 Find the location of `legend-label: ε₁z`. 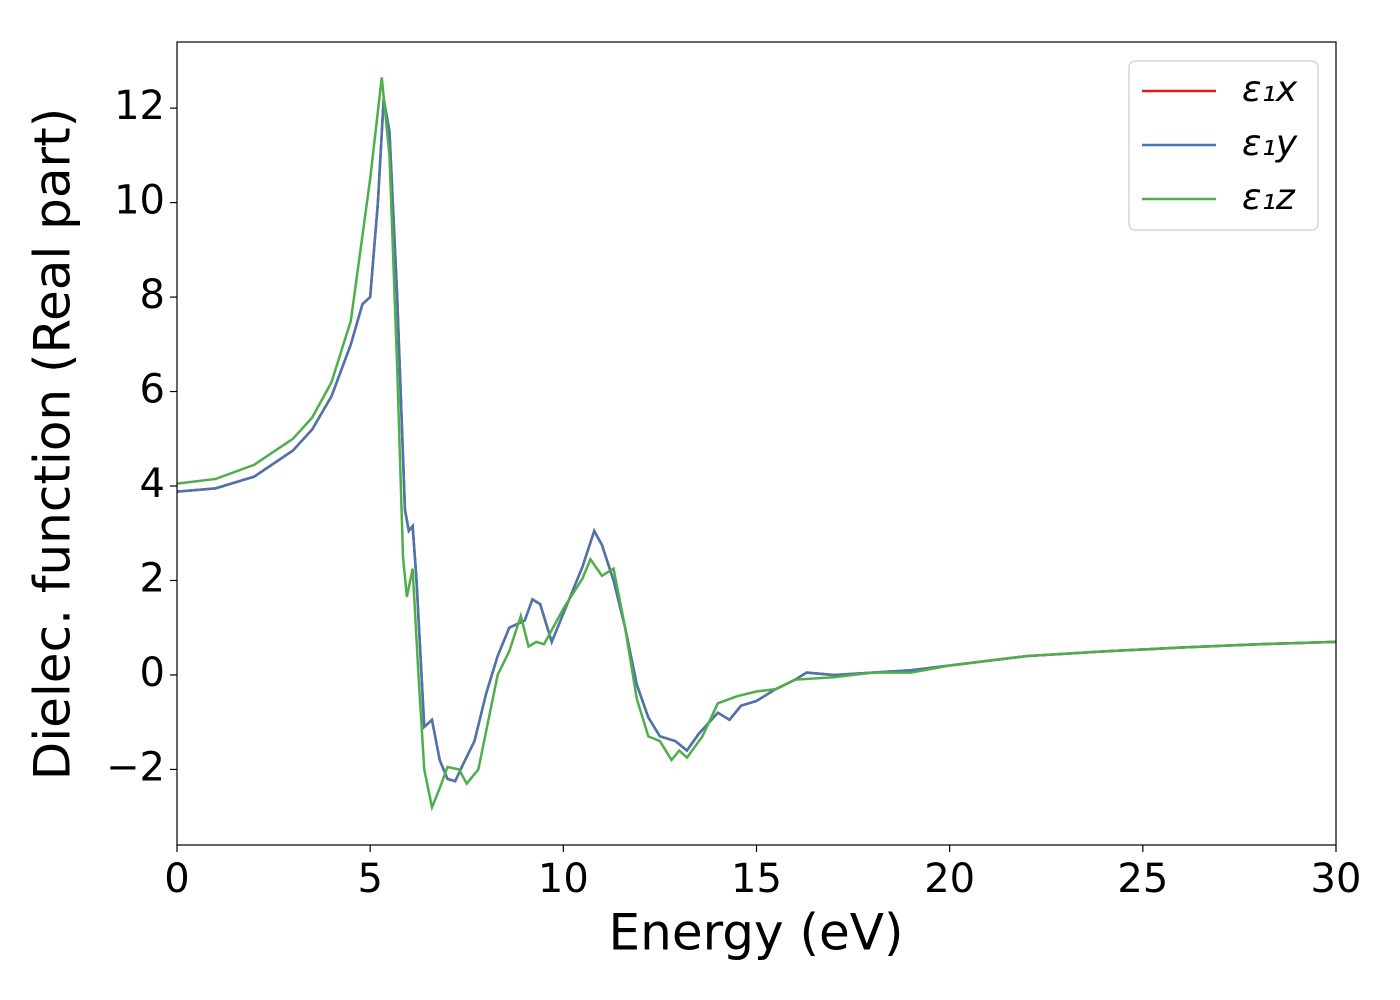

legend-label: ε₁z is located at coordinates (1269, 197).